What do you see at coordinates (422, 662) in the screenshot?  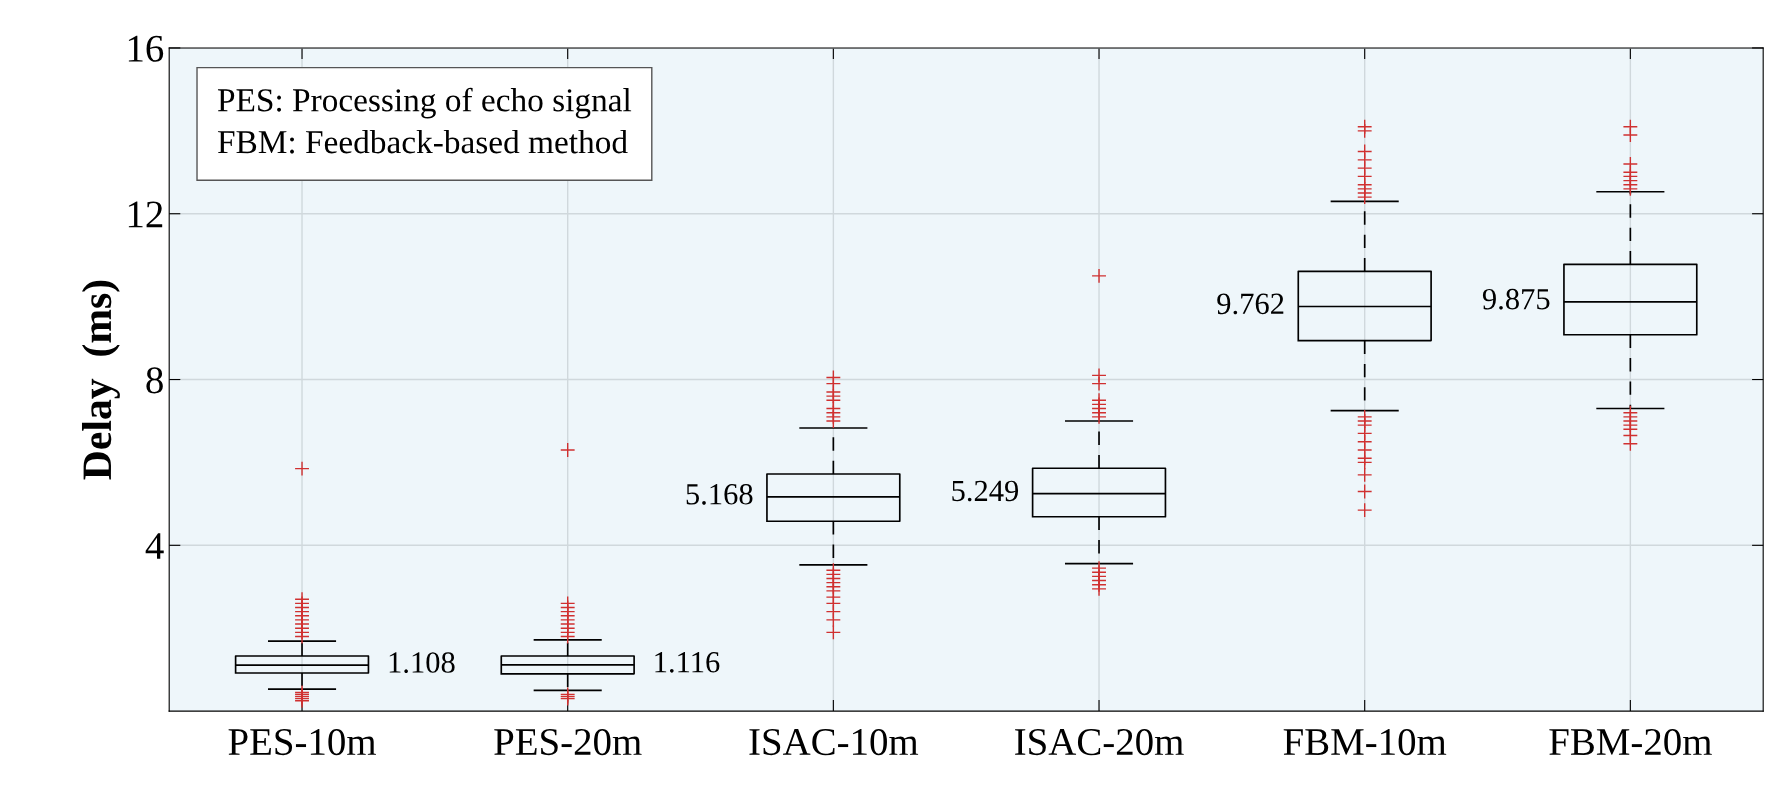 I see `text: 1.108` at bounding box center [422, 662].